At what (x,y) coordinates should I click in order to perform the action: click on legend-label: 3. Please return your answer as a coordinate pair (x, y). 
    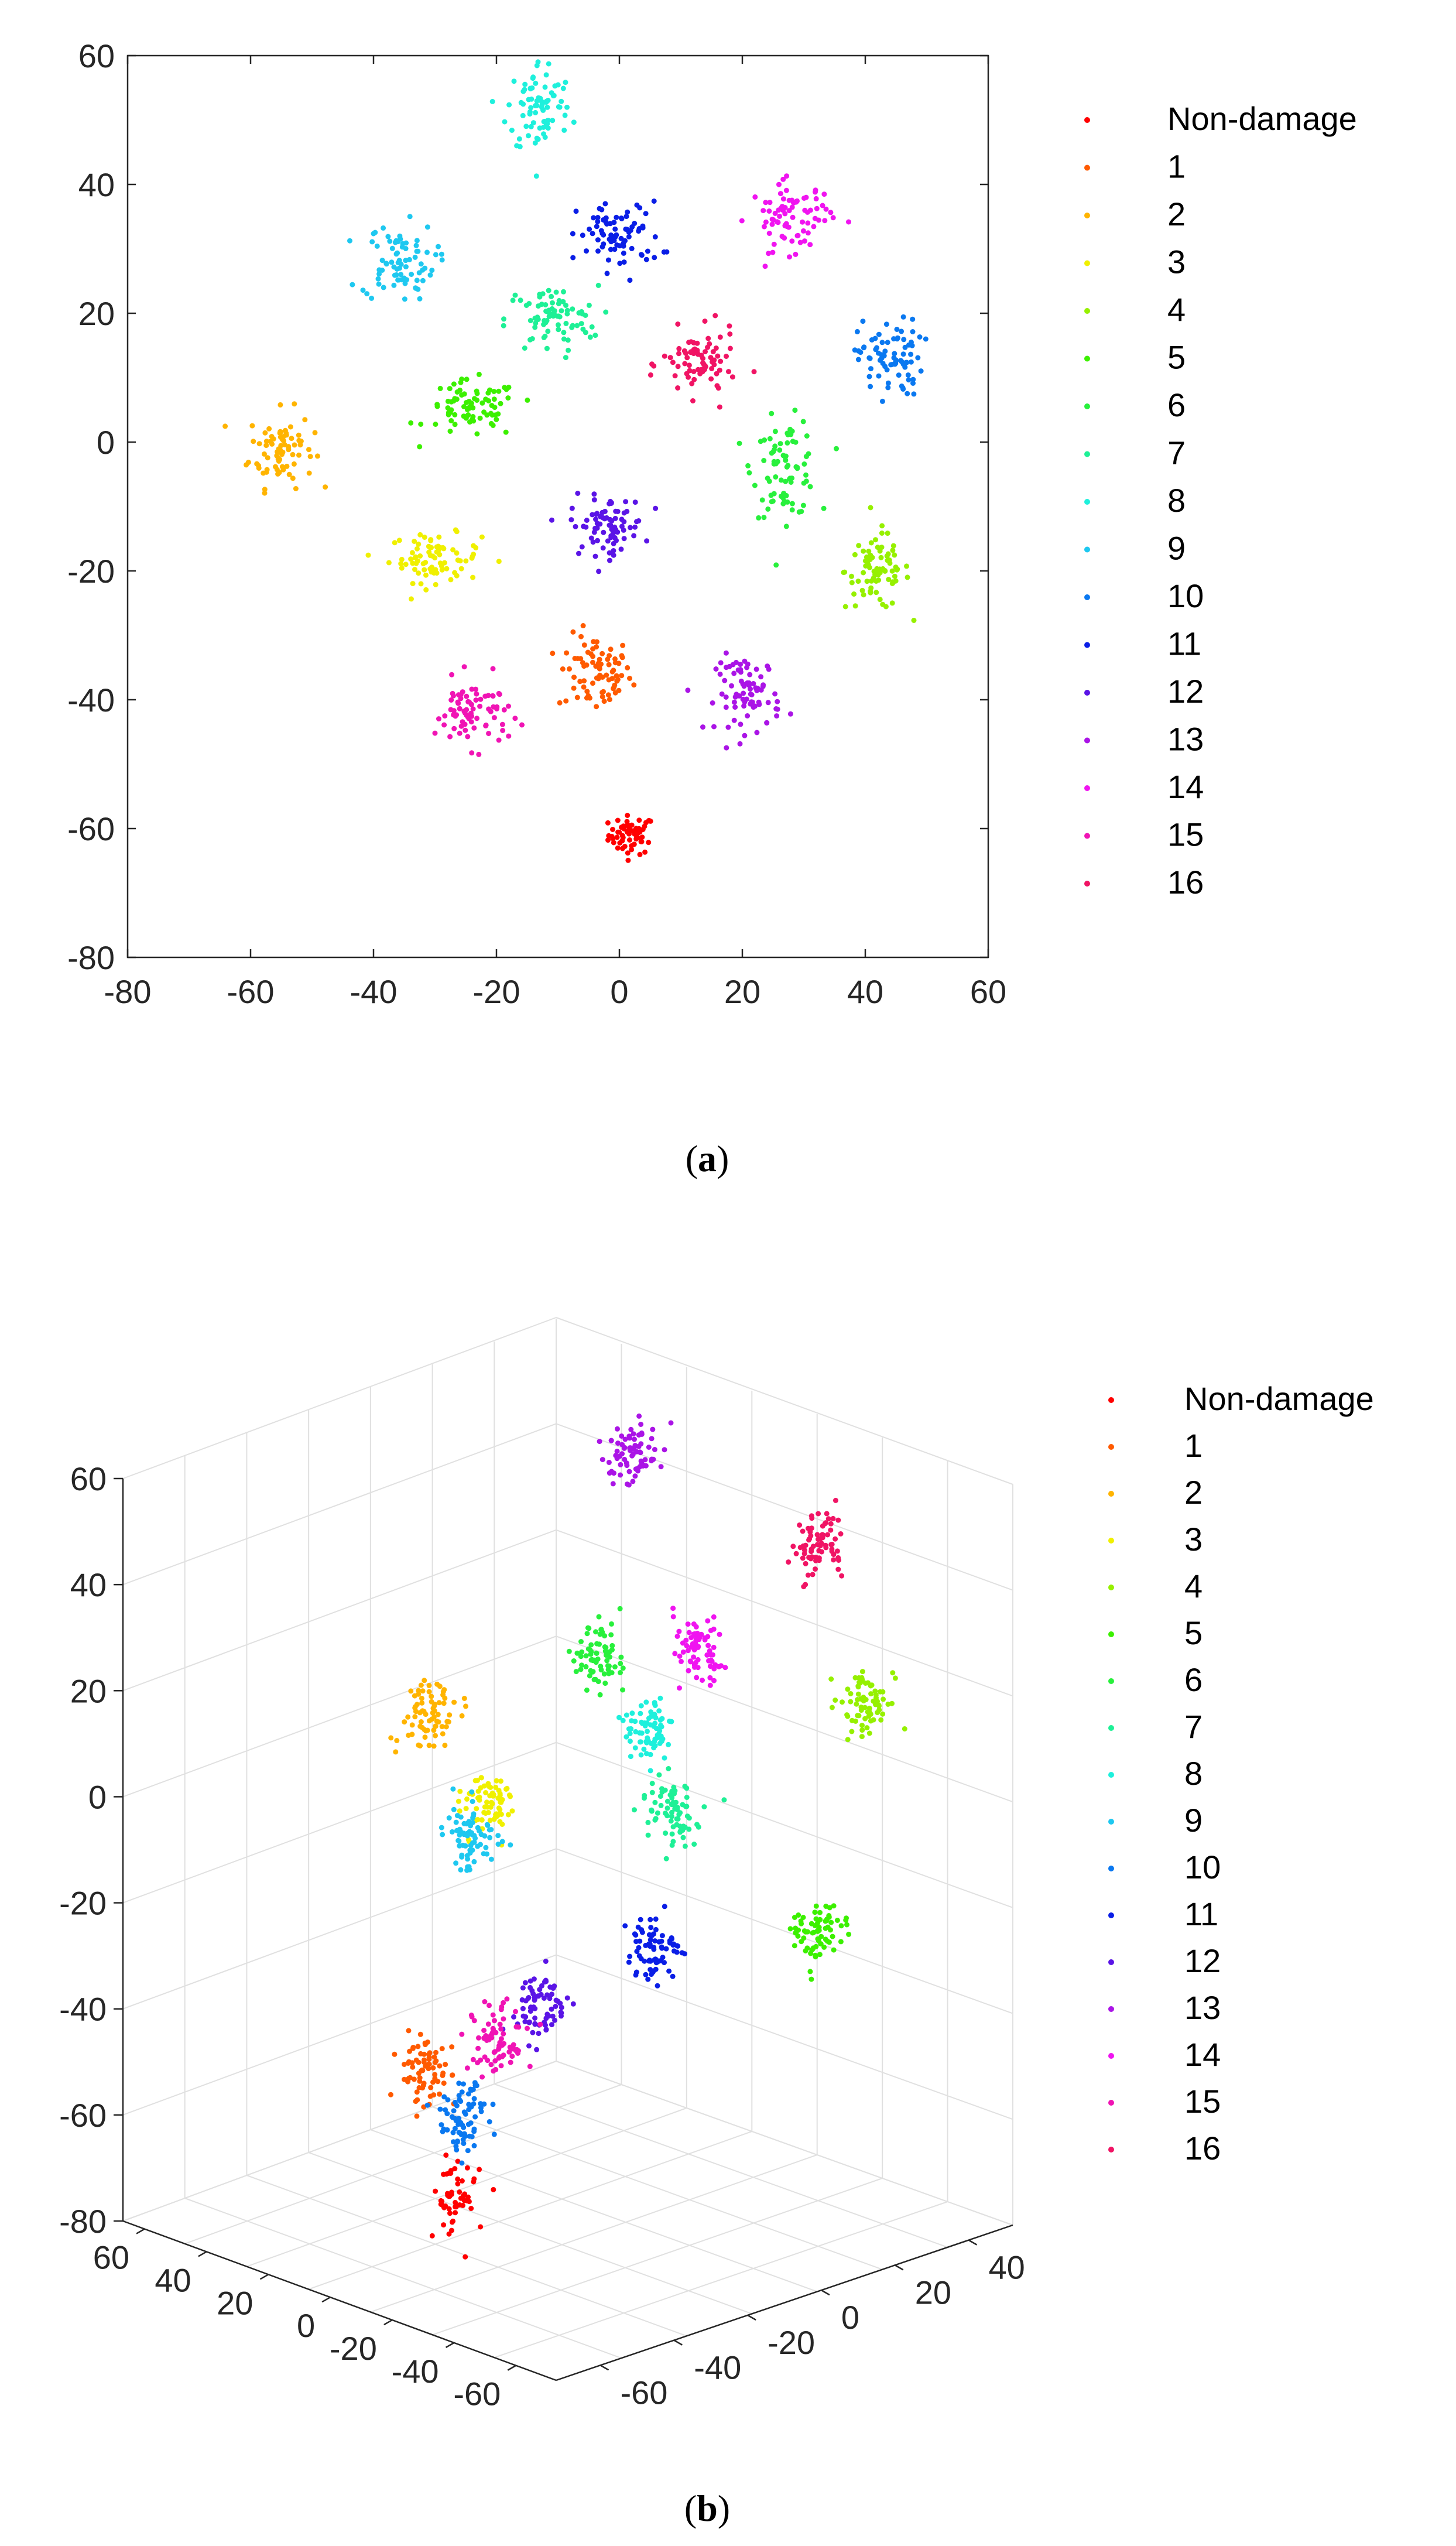
    Looking at the image, I should click on (1193, 1539).